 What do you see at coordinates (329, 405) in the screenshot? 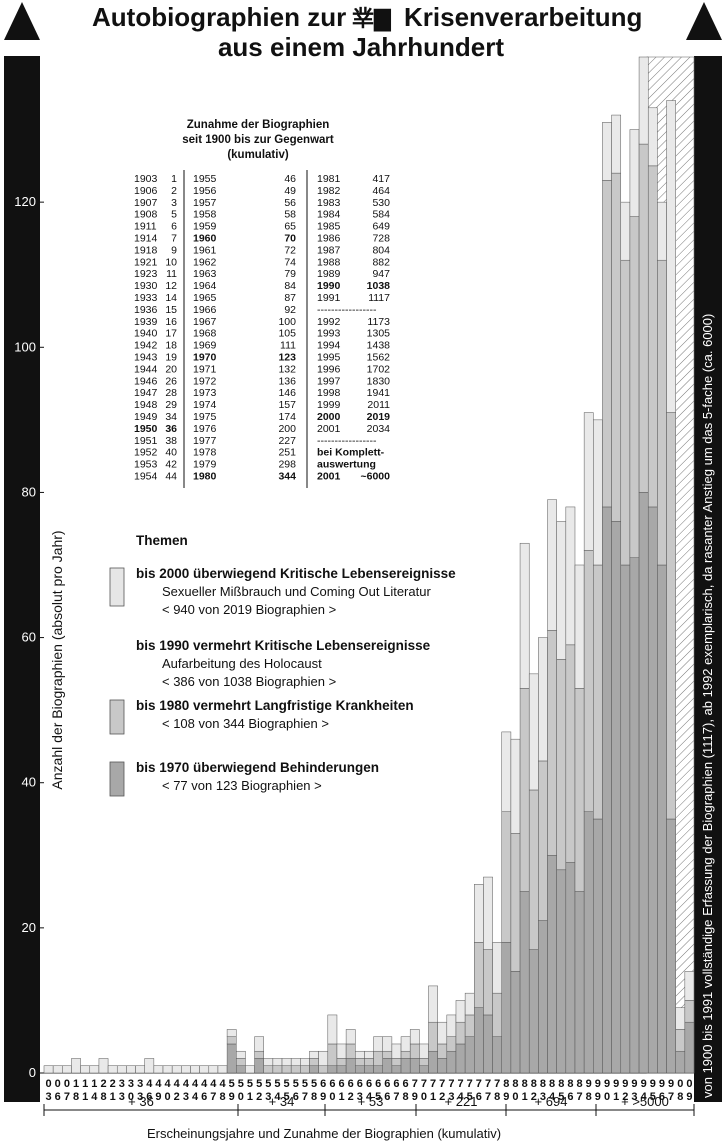
I see `table-year: 1999` at bounding box center [329, 405].